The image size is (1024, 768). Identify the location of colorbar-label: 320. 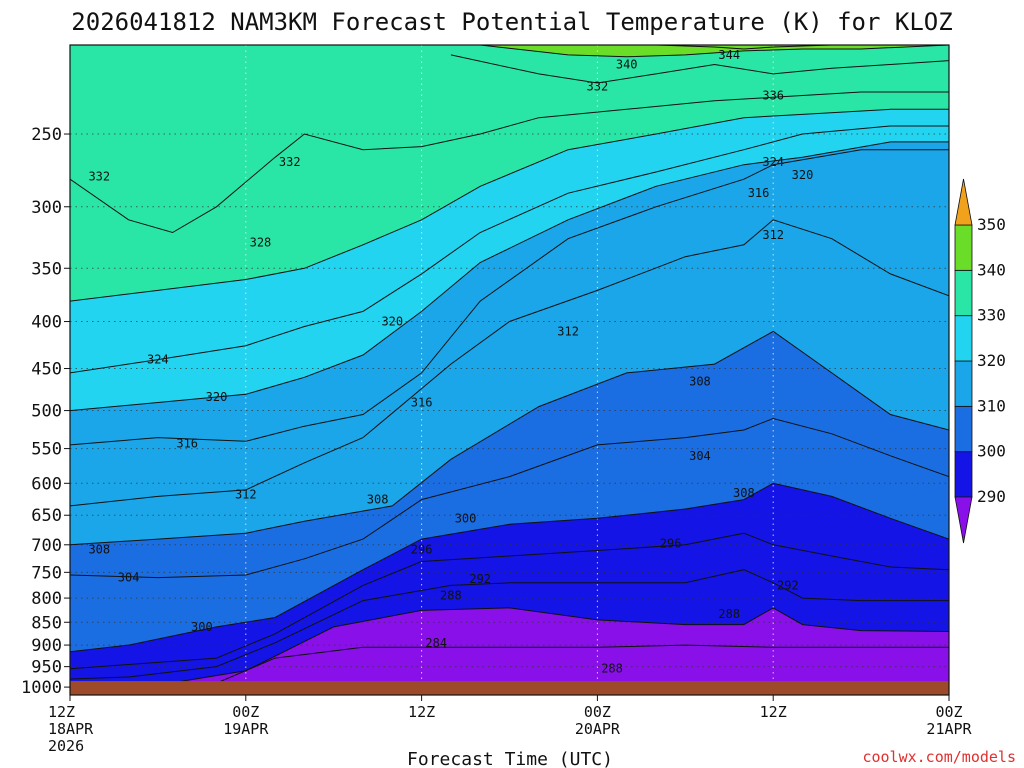
(991, 360).